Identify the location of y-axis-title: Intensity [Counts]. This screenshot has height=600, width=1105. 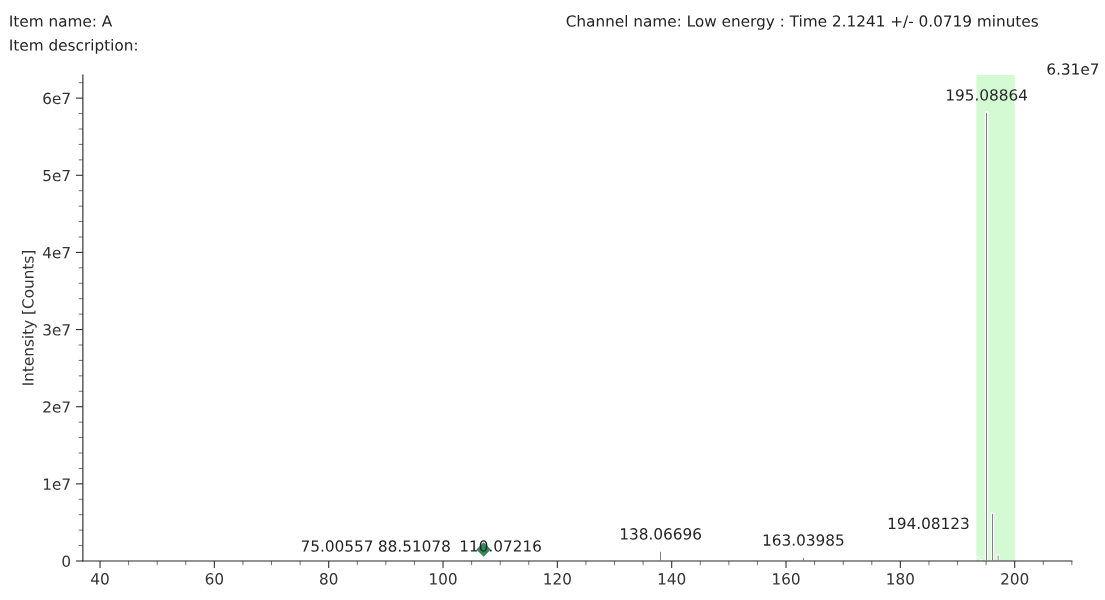
(29, 318).